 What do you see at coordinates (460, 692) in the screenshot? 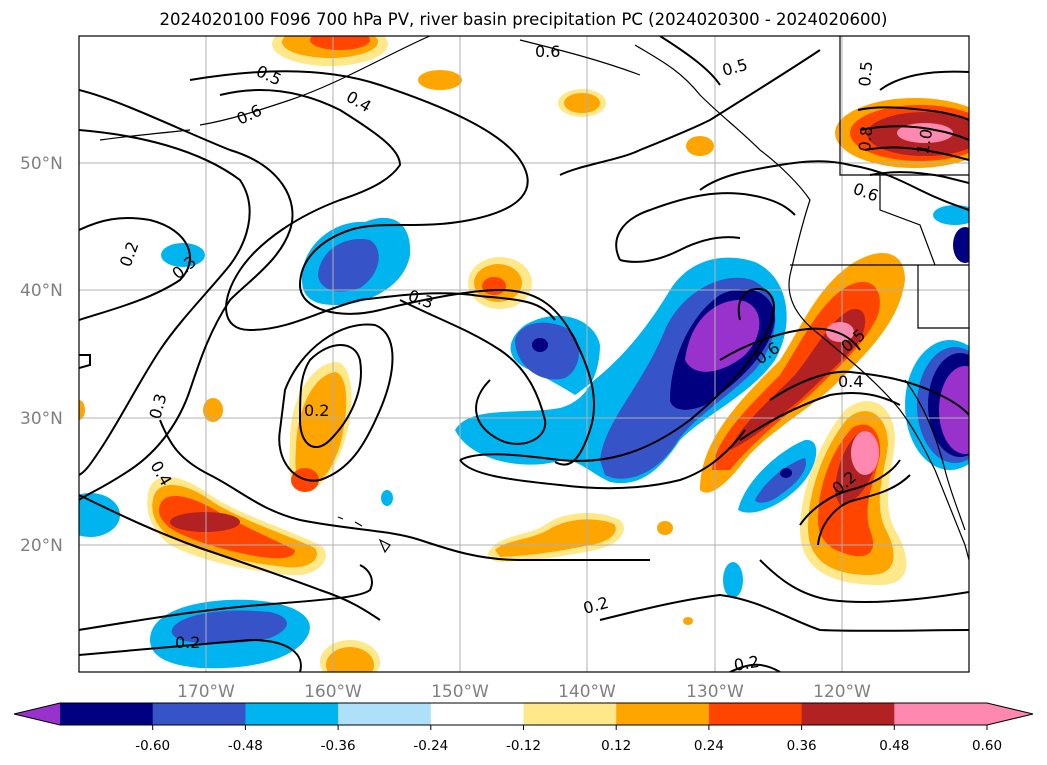
I see `lon-label: 150°W` at bounding box center [460, 692].